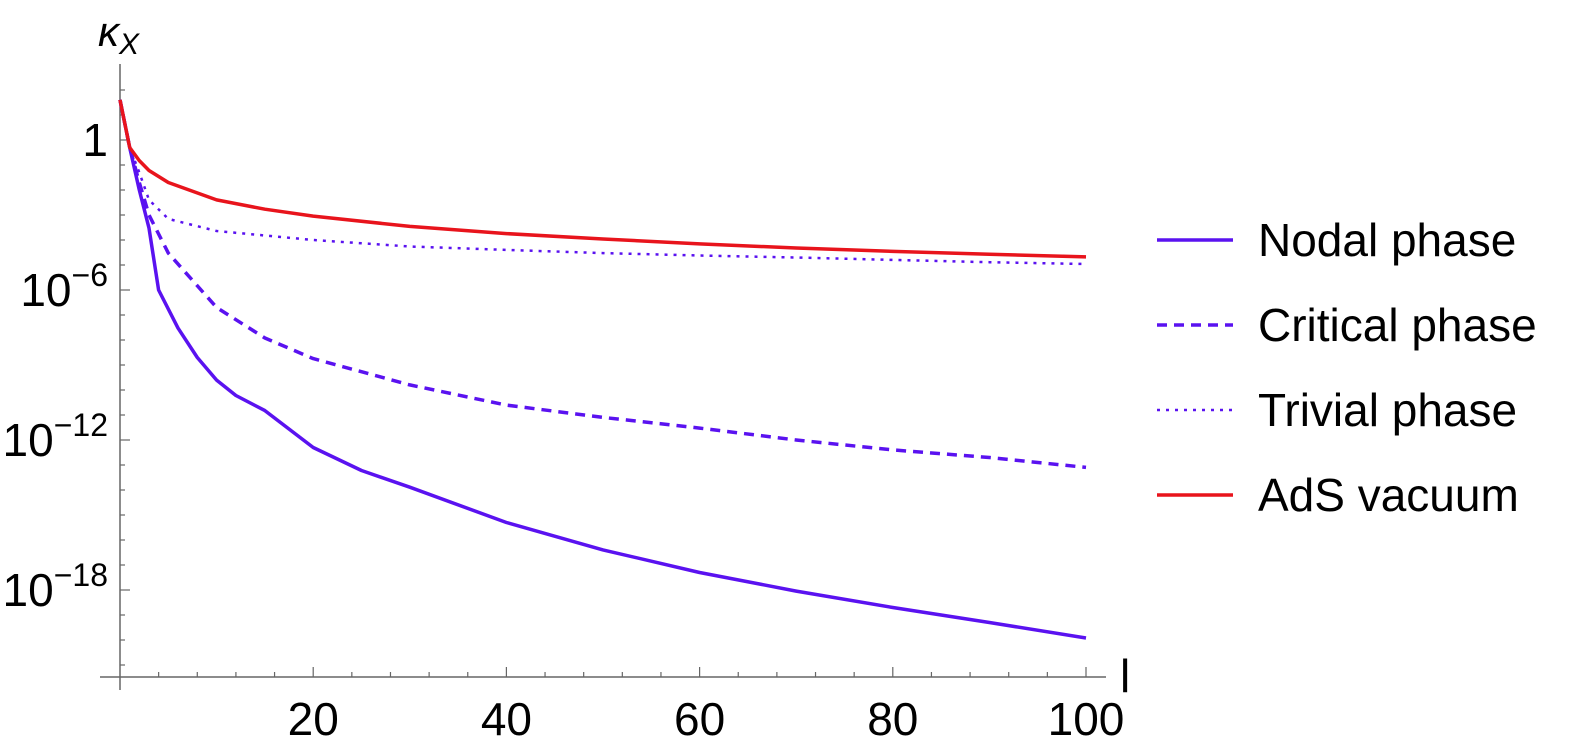  What do you see at coordinates (125, 377) in the screenshot?
I see `y-minor-ticks` at bounding box center [125, 377].